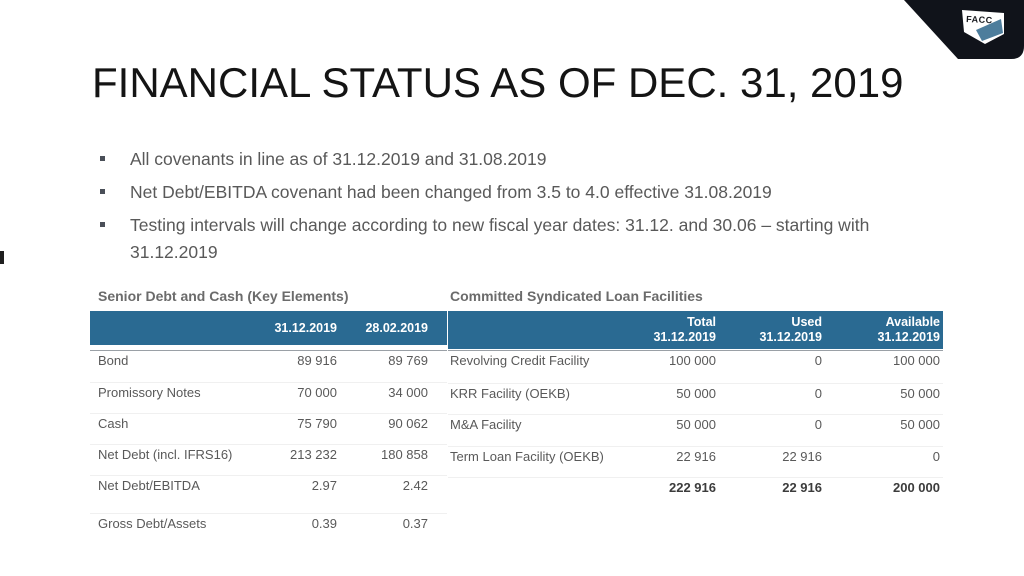 This screenshot has width=1024, height=576. I want to click on column-header: Used 31.12.2019, so click(769, 332).